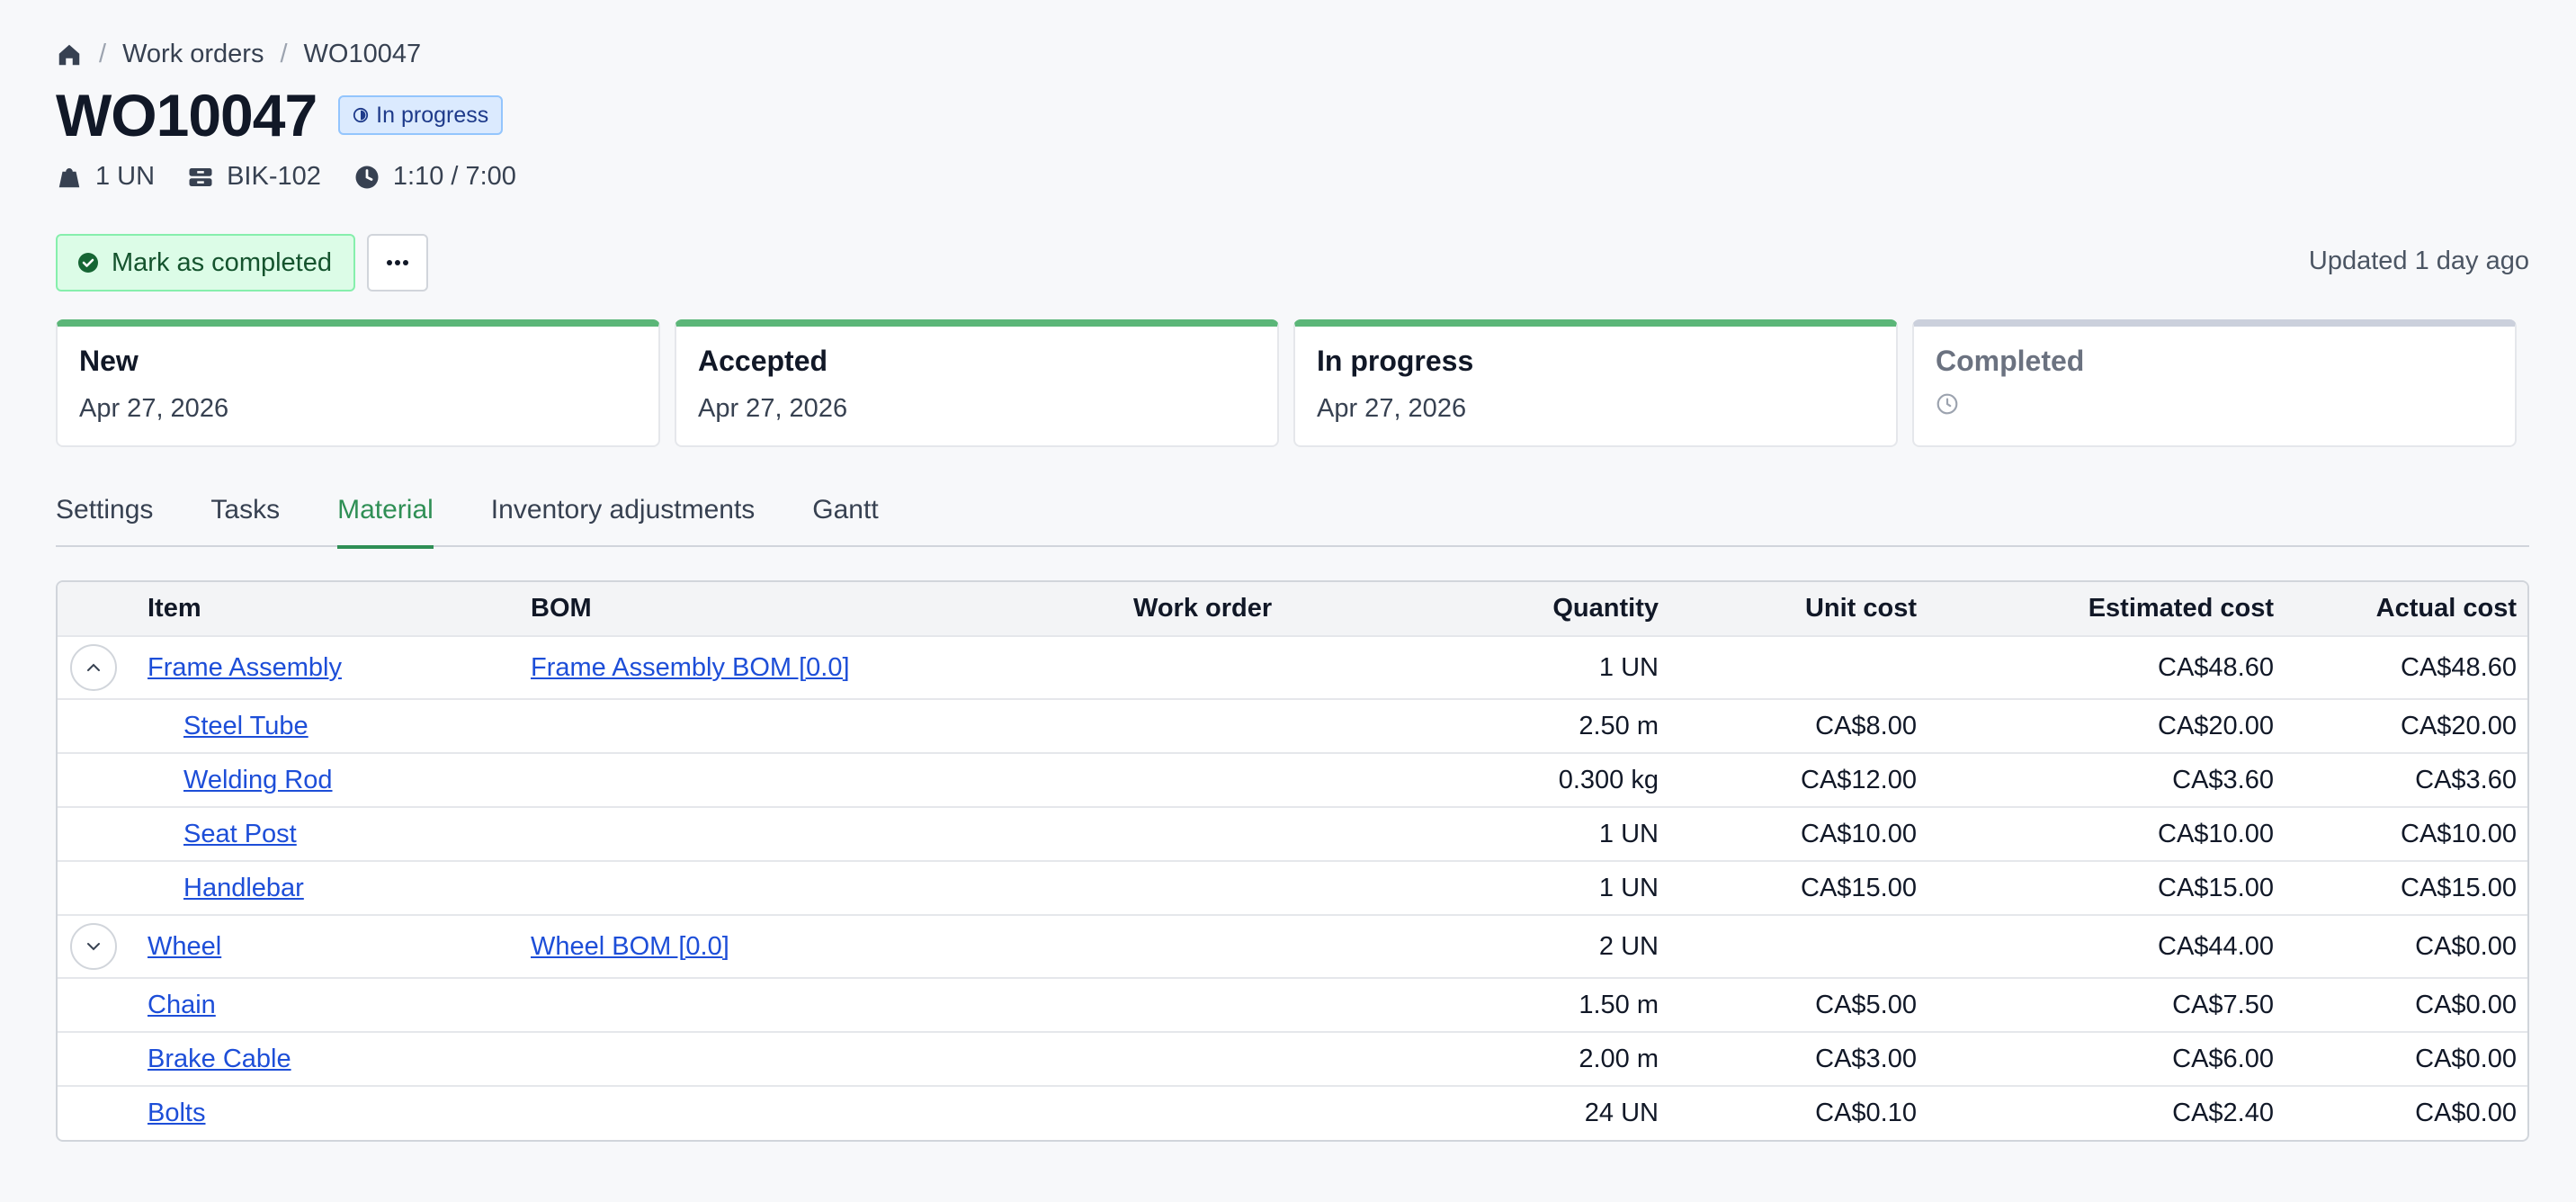  I want to click on mark-completed-label: Mark as completed, so click(222, 262).